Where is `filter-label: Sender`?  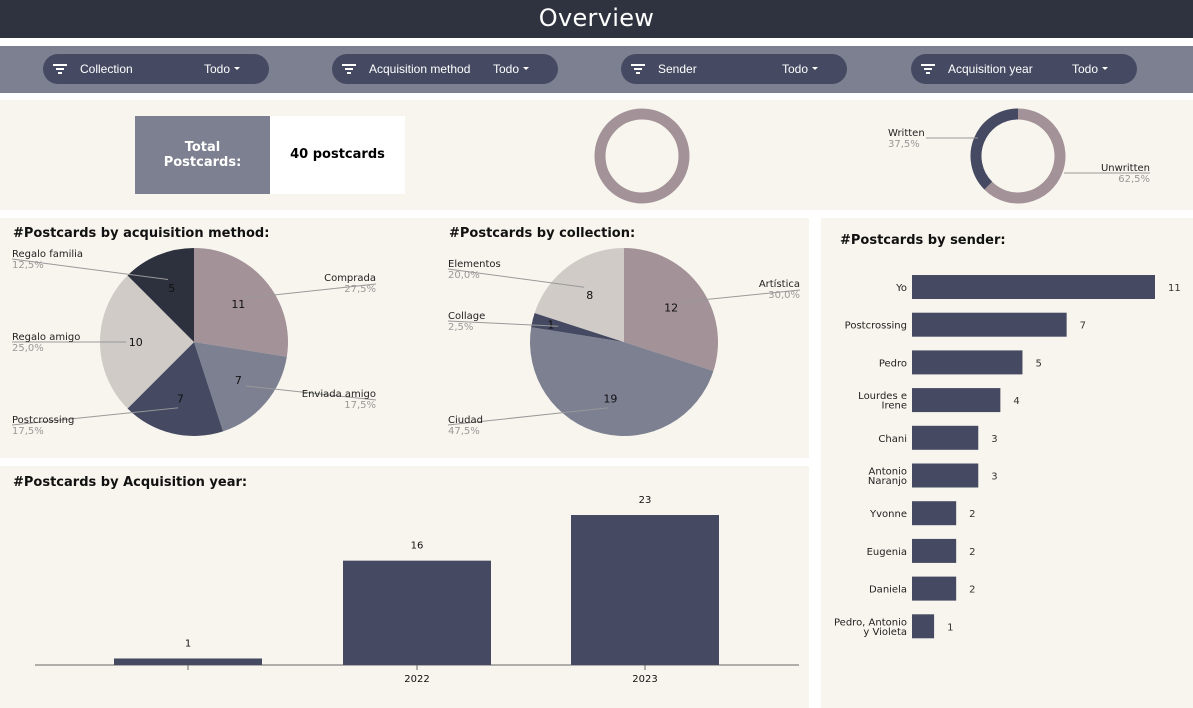
filter-label: Sender is located at coordinates (677, 69).